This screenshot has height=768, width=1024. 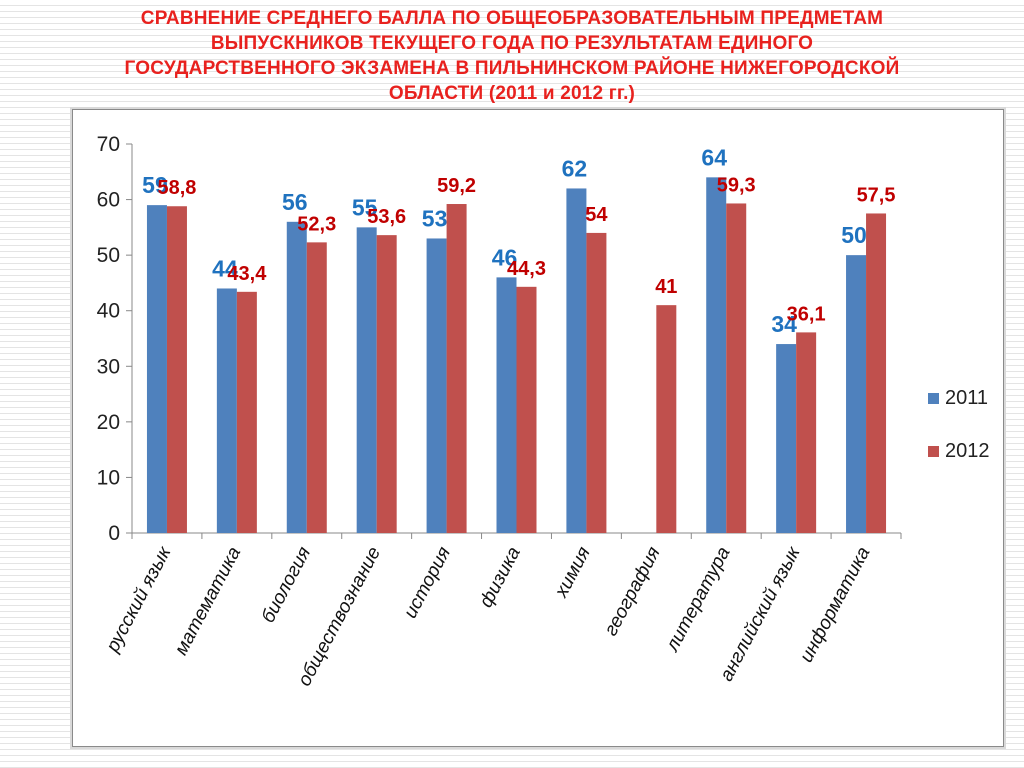 What do you see at coordinates (806, 314) in the screenshot?
I see `data-label-2012: 36,1` at bounding box center [806, 314].